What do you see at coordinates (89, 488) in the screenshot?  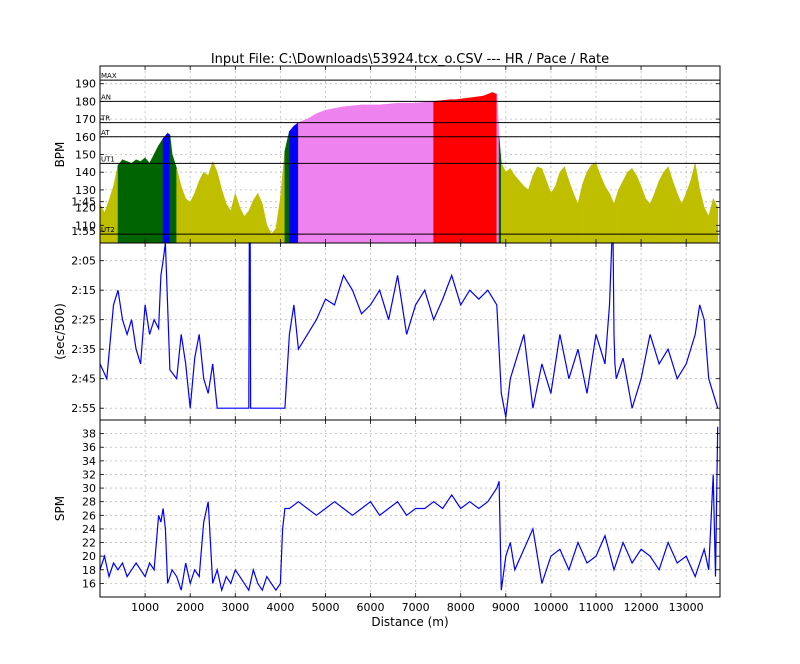 I see `y-tick-label: 30` at bounding box center [89, 488].